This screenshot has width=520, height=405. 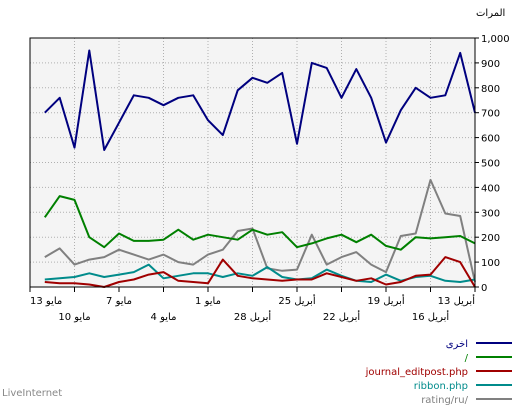 I want to click on y-tick-label: 0, so click(x=484, y=288).